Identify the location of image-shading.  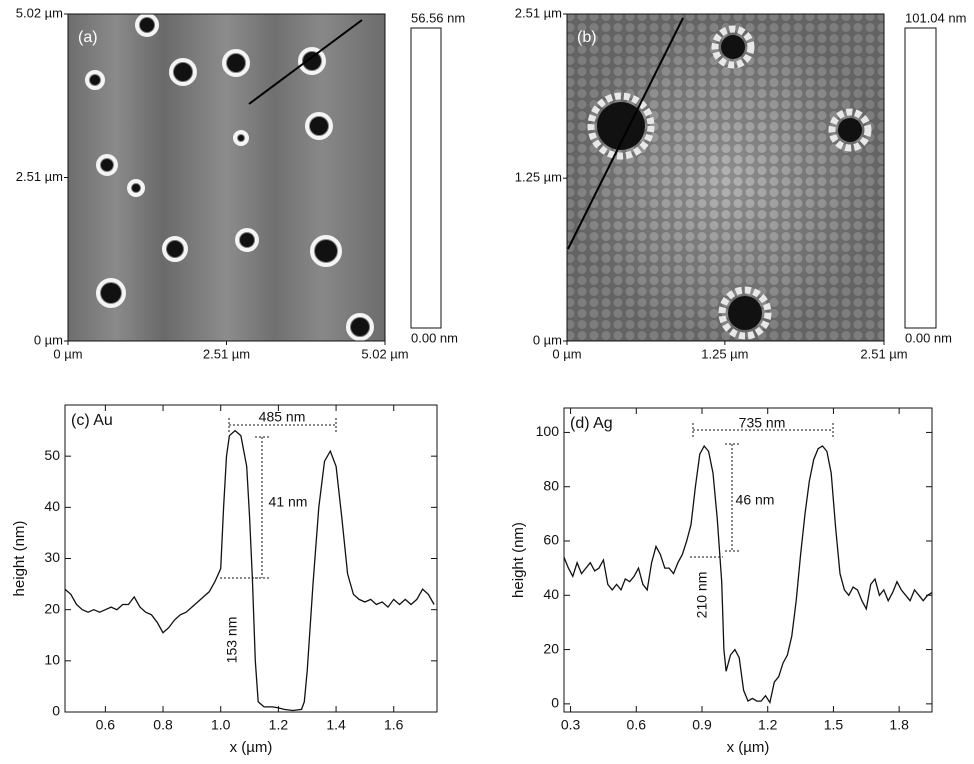
(725, 177).